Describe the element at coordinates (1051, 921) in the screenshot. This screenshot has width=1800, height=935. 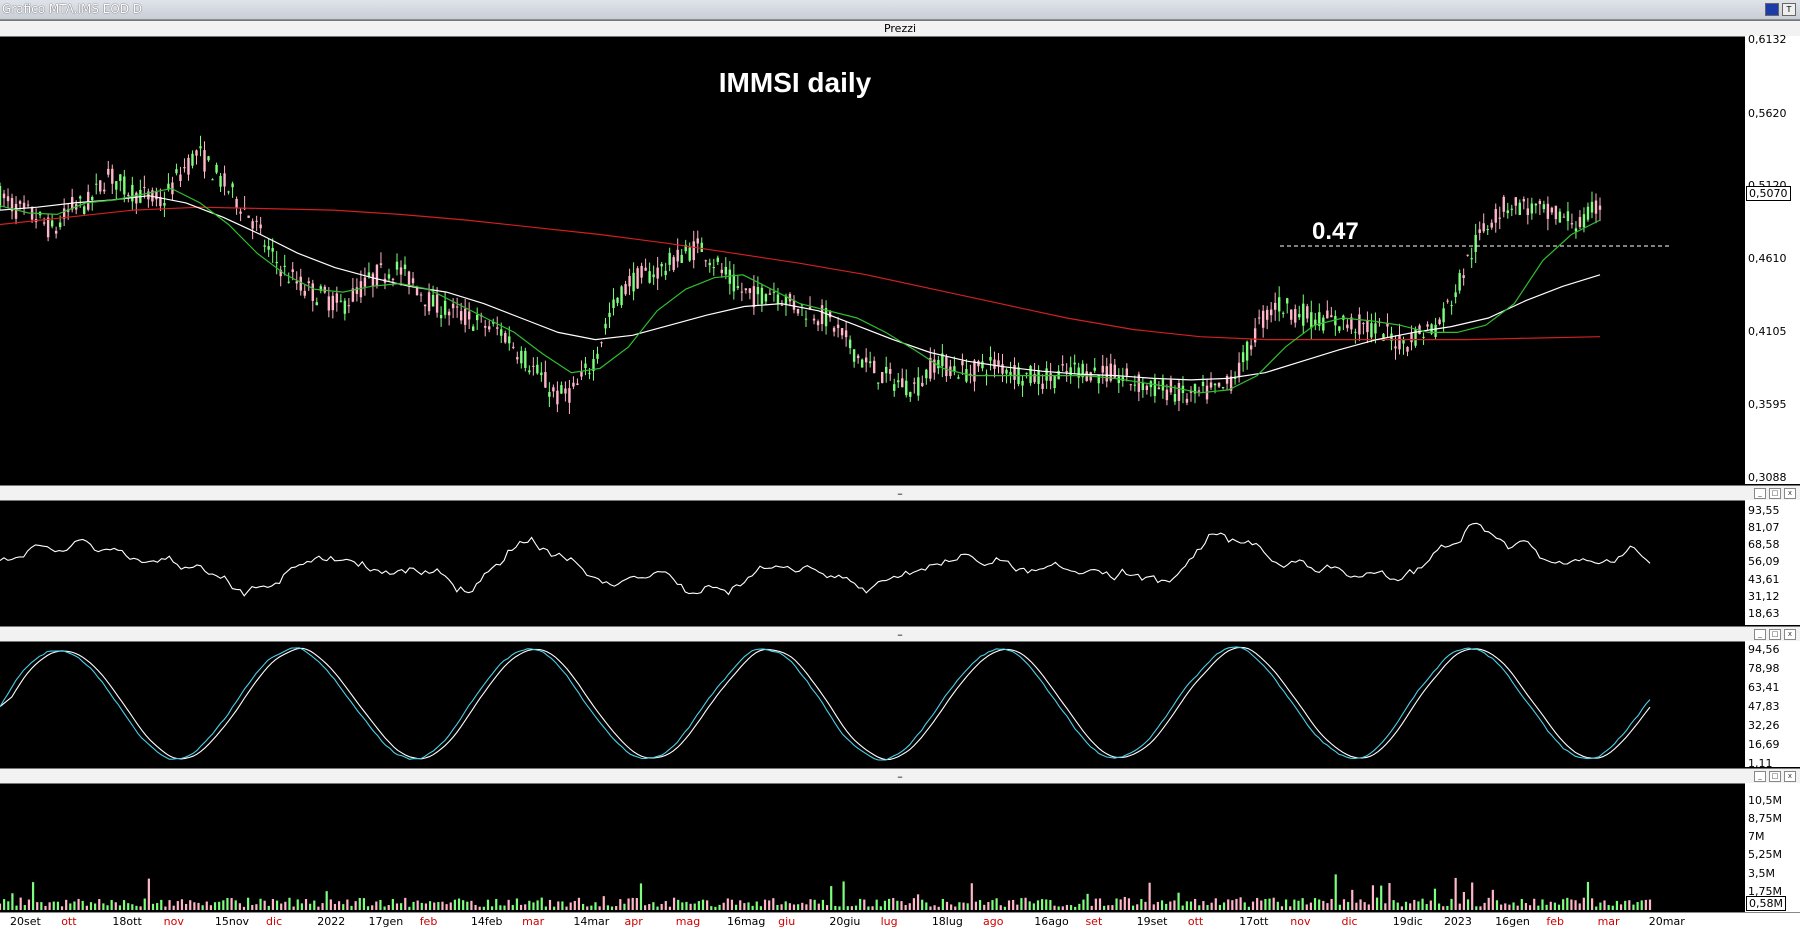
I see `x-tick-label: 16ago` at that location.